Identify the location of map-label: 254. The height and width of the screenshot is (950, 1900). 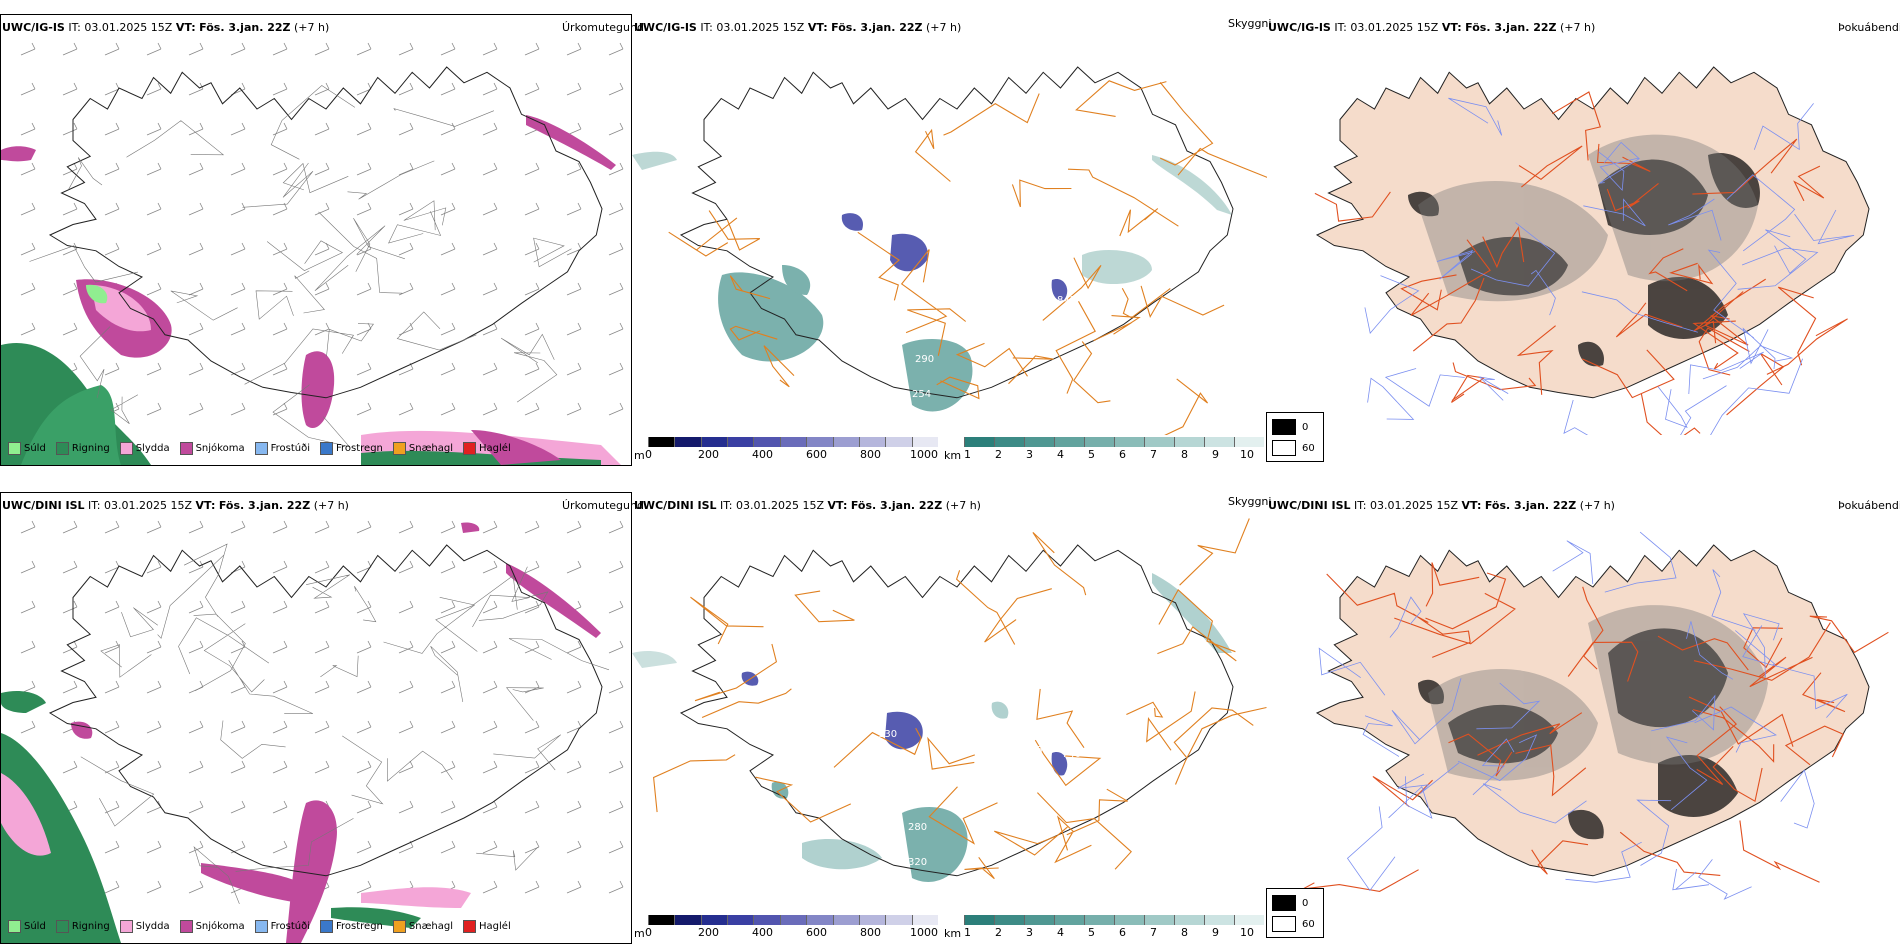
(921, 394).